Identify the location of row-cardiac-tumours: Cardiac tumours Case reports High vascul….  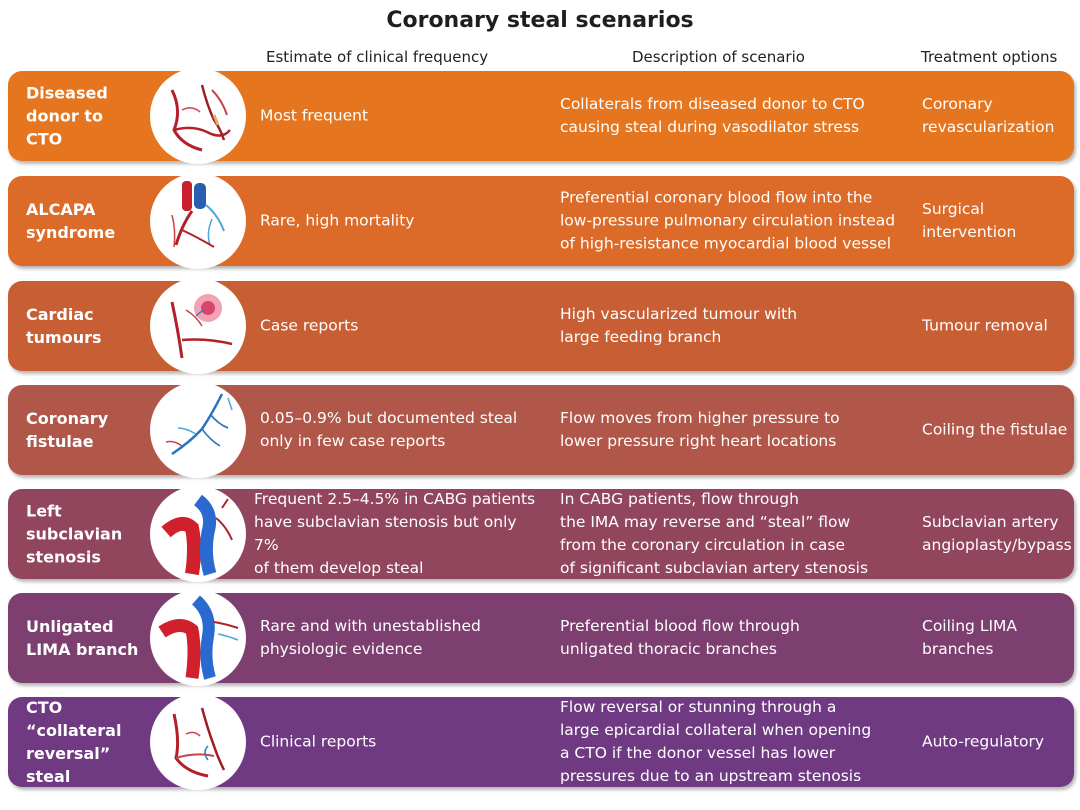
(541, 326).